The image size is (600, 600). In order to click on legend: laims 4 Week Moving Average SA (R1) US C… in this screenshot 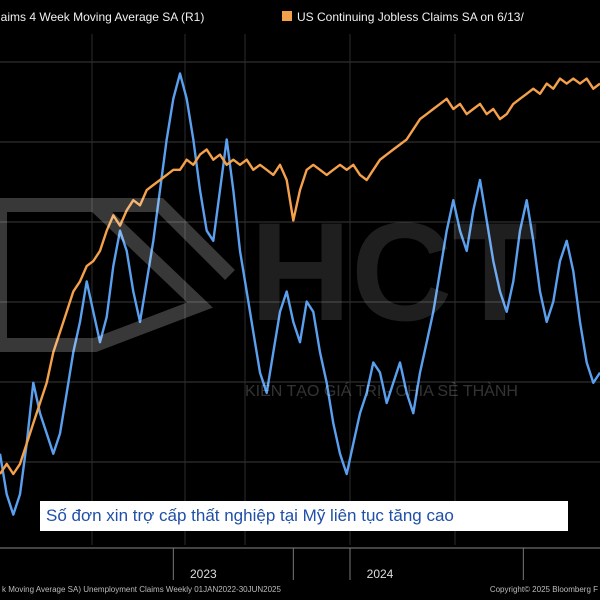, I will do `click(300, 17)`.